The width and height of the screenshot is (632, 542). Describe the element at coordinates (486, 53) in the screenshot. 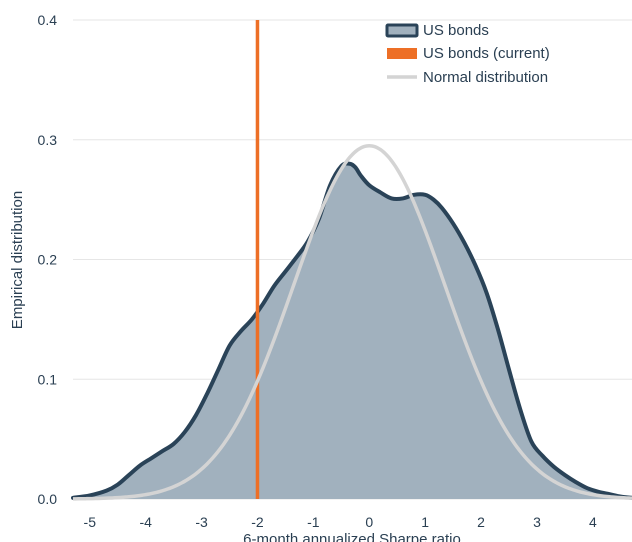

I see `legend-label: US bonds (current)` at that location.